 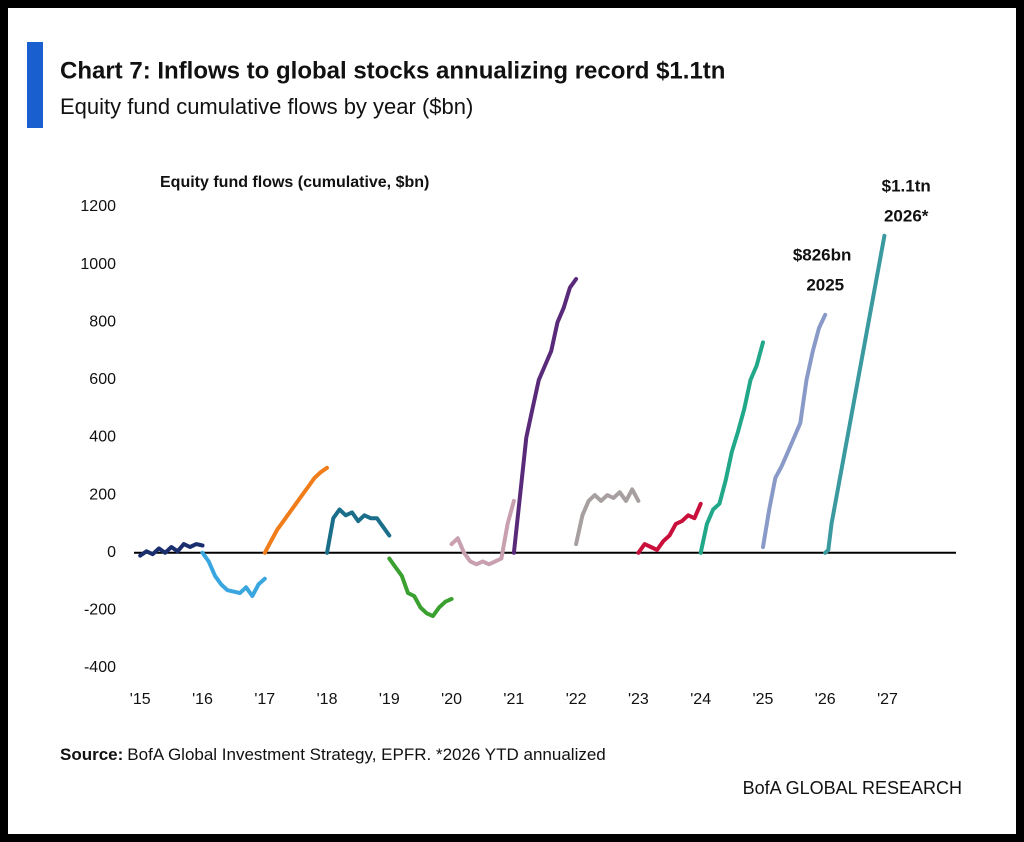 I want to click on x-tick-label: '19, so click(x=389, y=699).